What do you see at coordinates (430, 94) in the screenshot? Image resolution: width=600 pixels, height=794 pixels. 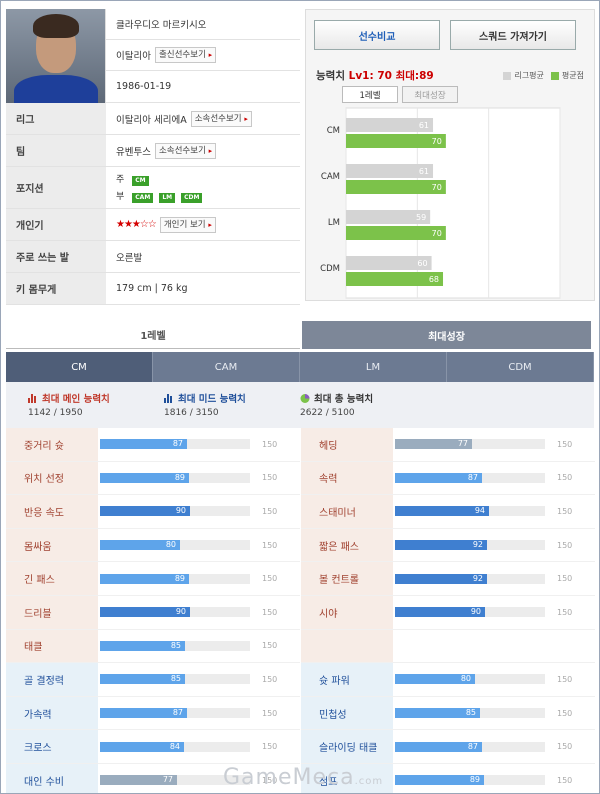 I see `chart-tab-max: 최대성장` at bounding box center [430, 94].